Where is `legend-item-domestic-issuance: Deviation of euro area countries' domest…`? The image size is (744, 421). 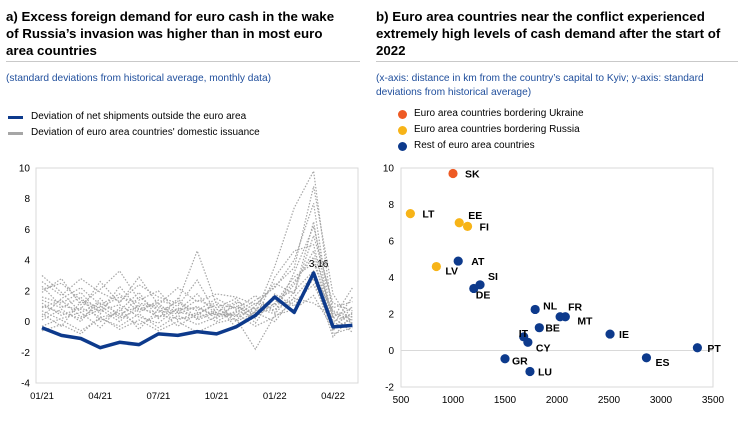 legend-item-domestic-issuance: Deviation of euro area countries' domest… is located at coordinates (134, 133).